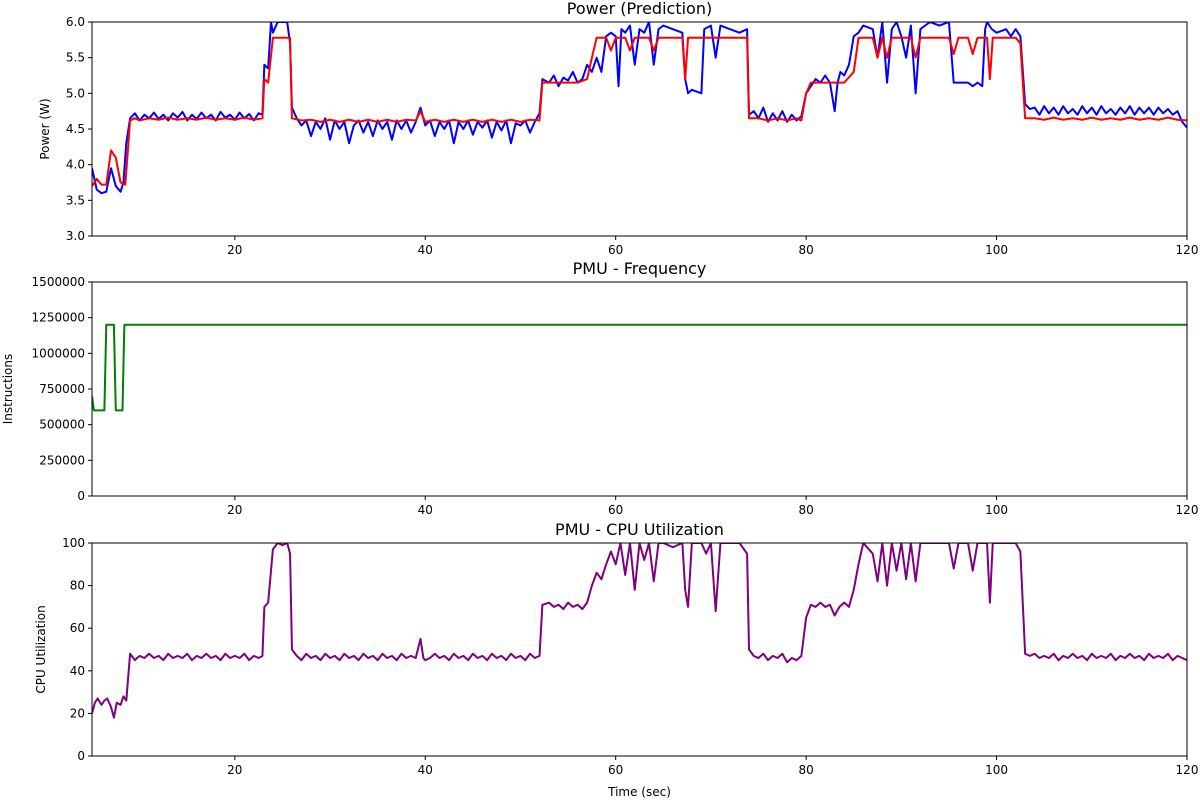  I want to click on y-tick-label: 4.0, so click(75, 165).